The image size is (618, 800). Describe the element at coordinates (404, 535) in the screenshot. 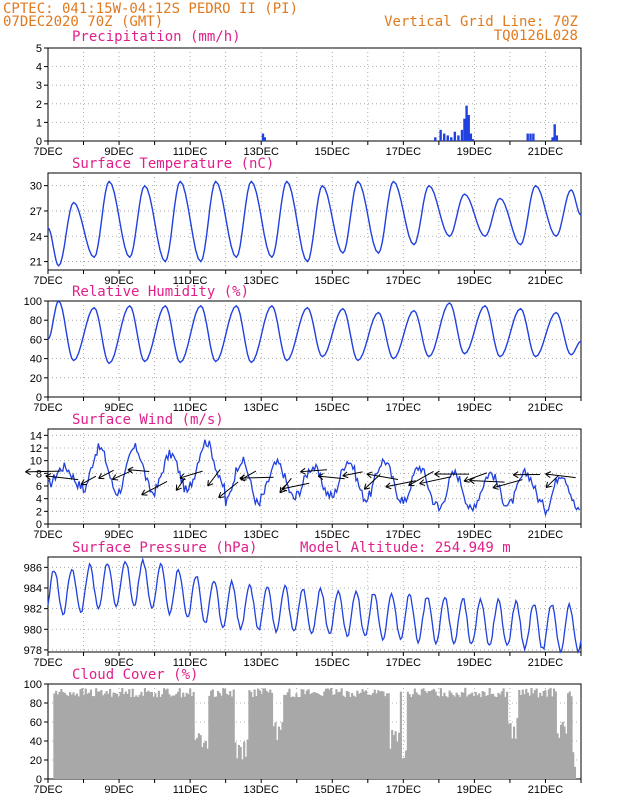

I see `wind-xtick-label: 17DEC` at that location.